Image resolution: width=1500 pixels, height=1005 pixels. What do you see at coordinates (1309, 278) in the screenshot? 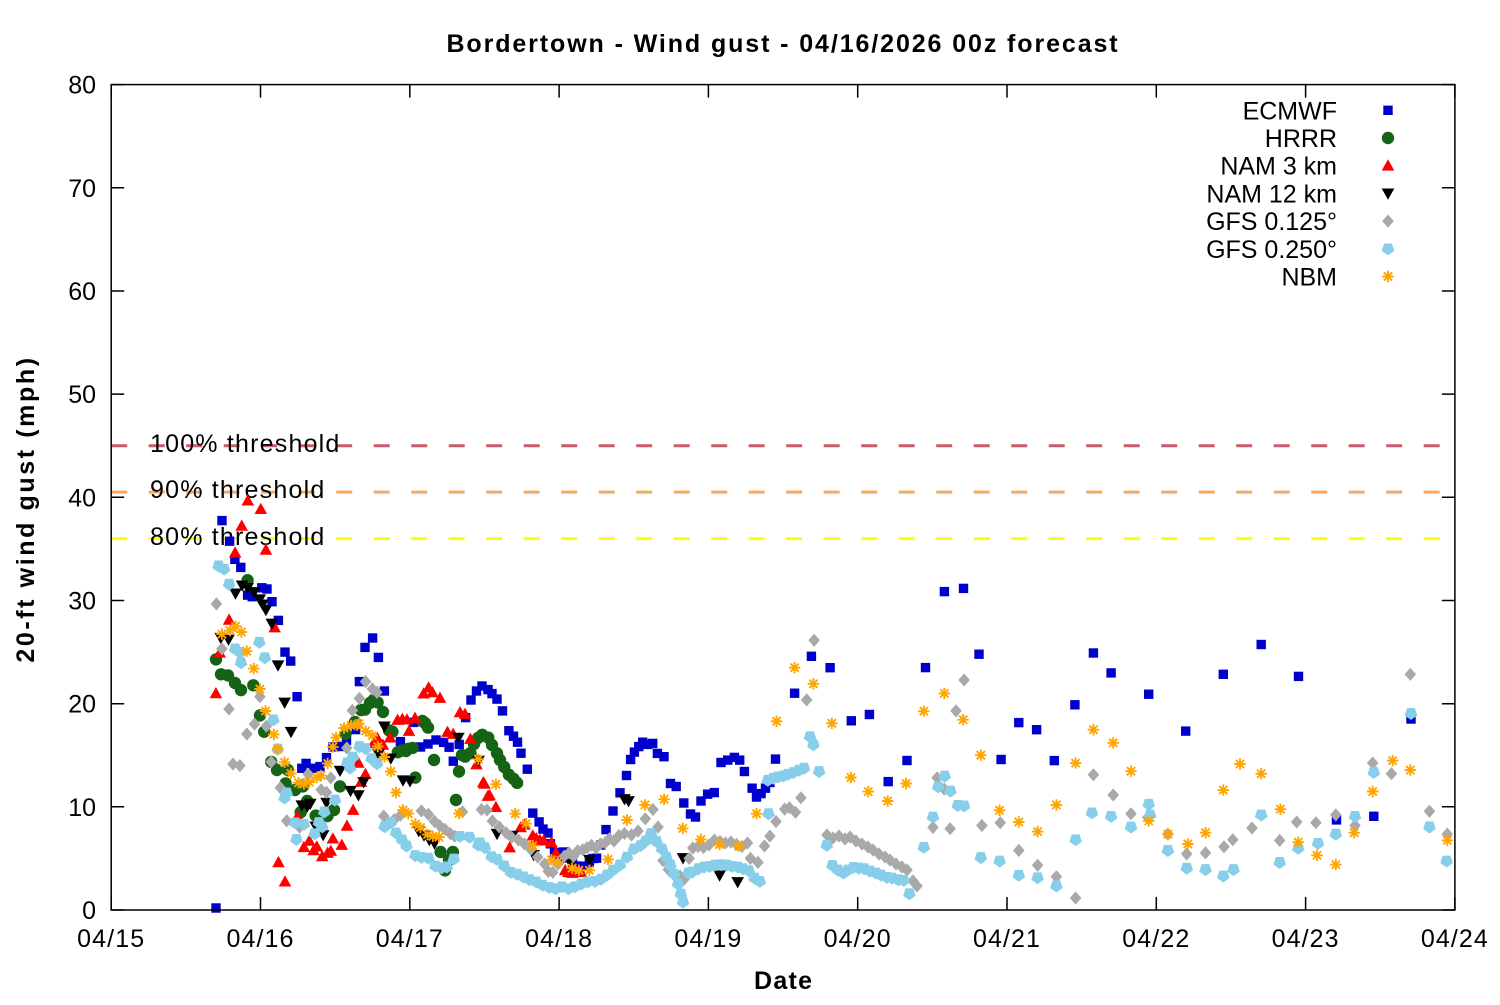
I see `svg-text: NBM` at bounding box center [1309, 278].